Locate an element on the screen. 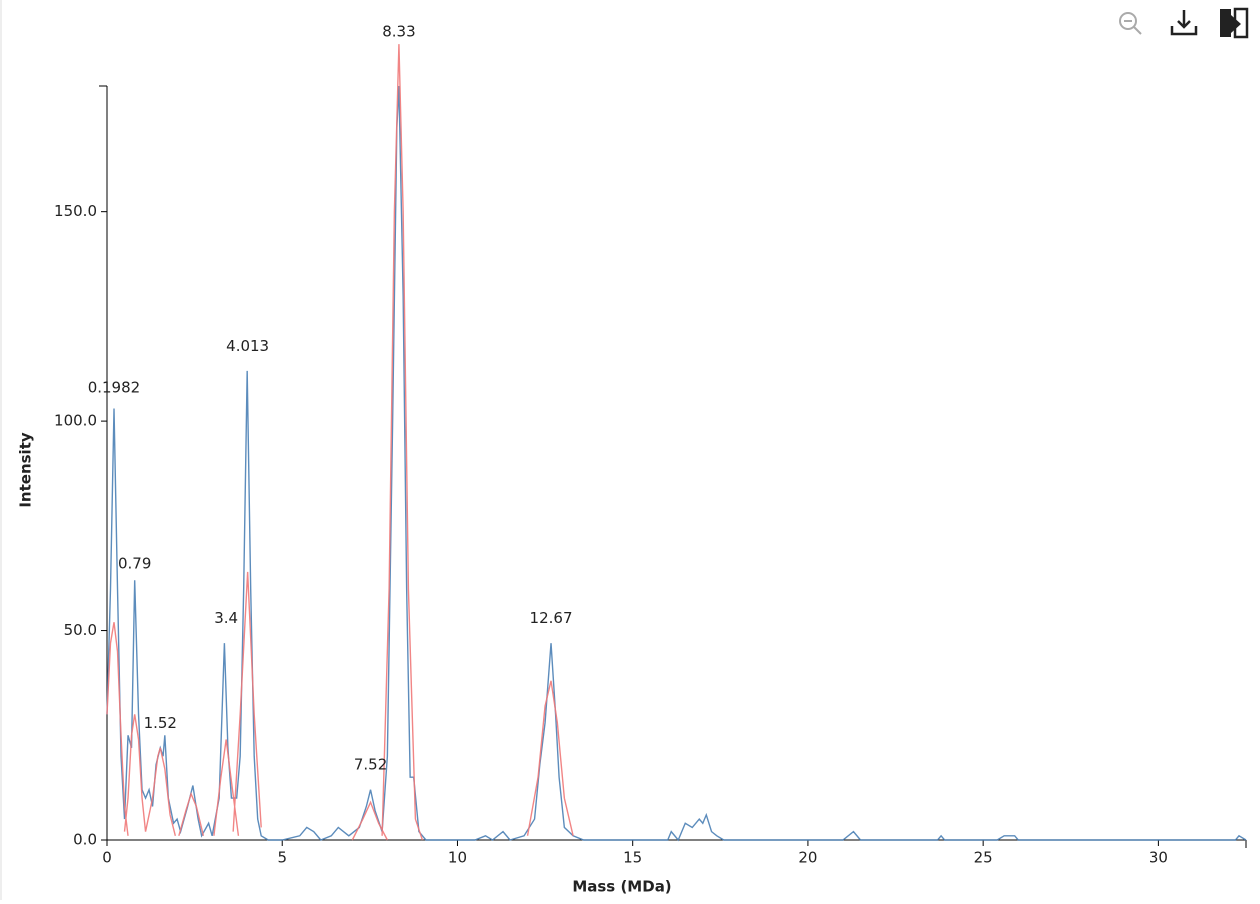  y-tick-label: 0.0 is located at coordinates (85, 840).